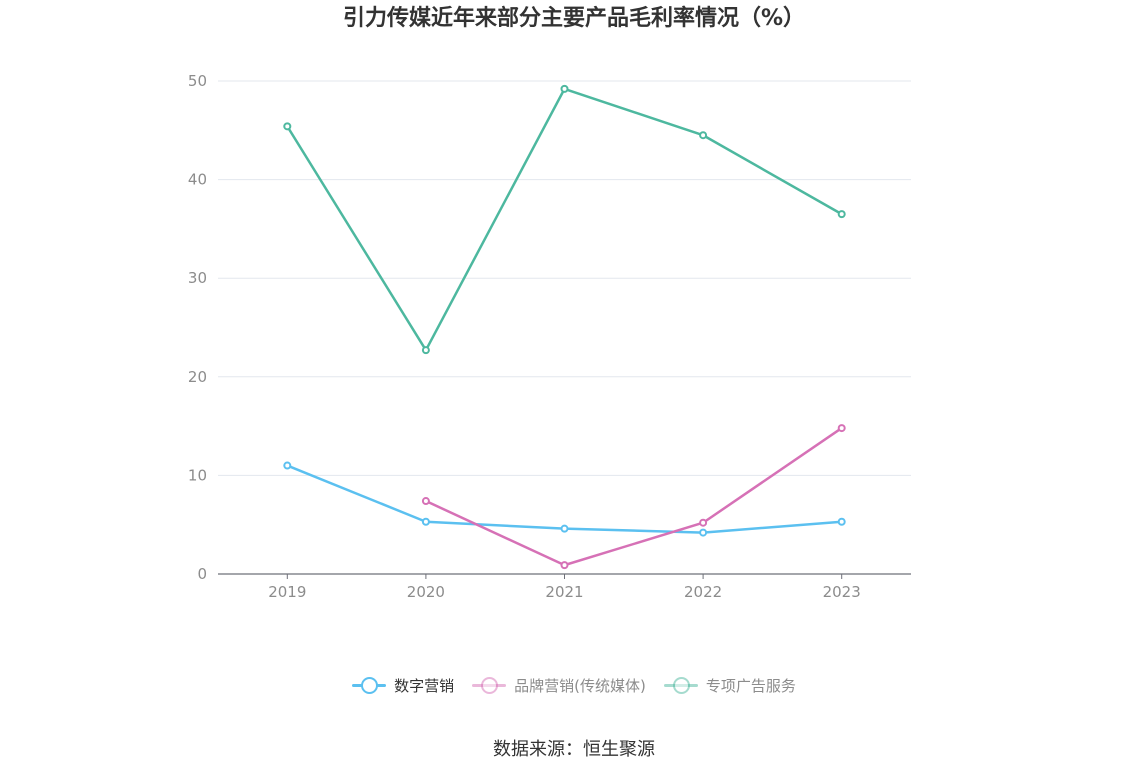  I want to click on y-tick-label: 50, so click(197, 81).